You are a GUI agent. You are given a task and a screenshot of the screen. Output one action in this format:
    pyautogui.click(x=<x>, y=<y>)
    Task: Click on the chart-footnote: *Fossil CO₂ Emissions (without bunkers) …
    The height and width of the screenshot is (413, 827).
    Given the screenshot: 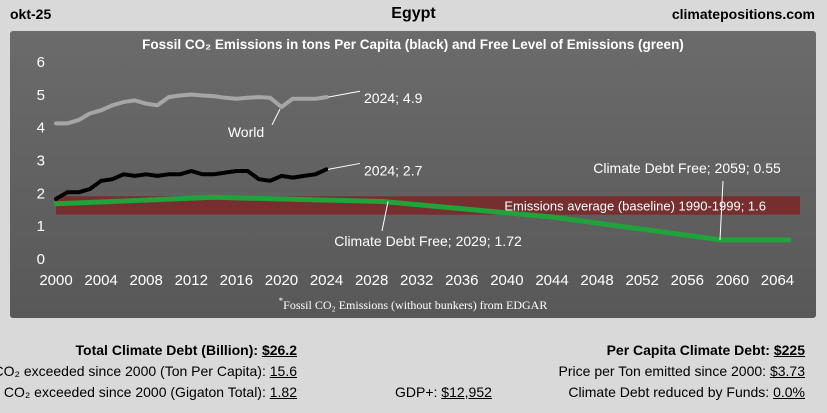 What is the action you would take?
    pyautogui.click(x=413, y=304)
    